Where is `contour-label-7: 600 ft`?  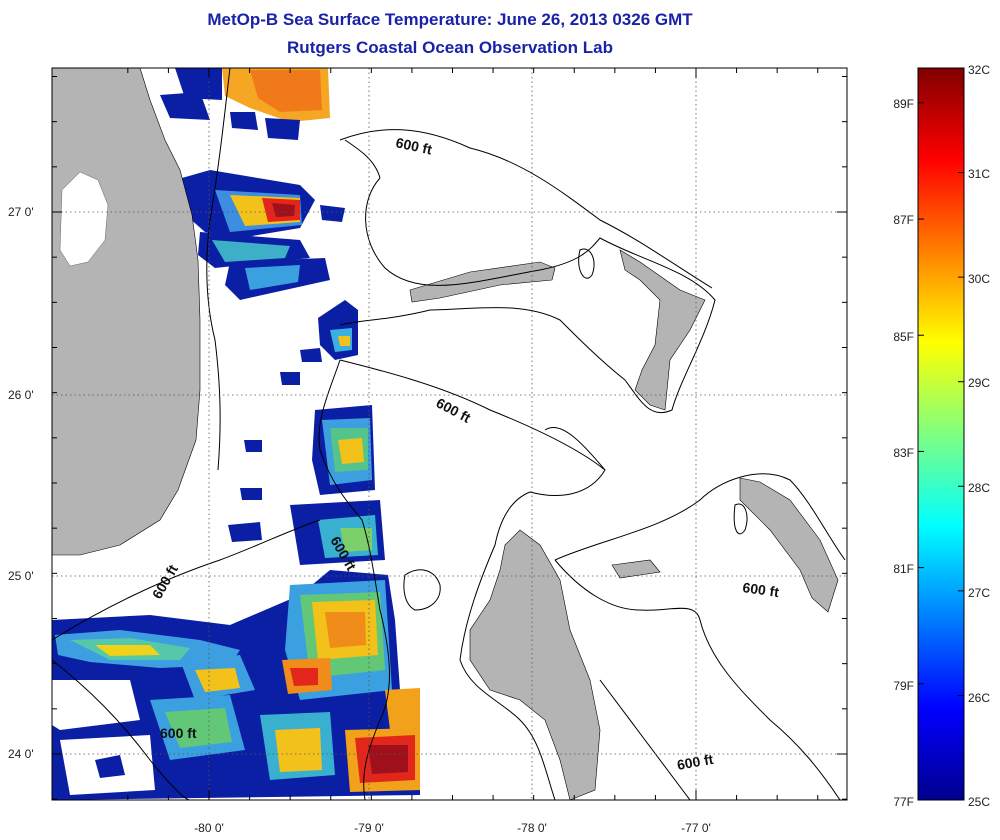 contour-label-7: 600 ft is located at coordinates (178, 733).